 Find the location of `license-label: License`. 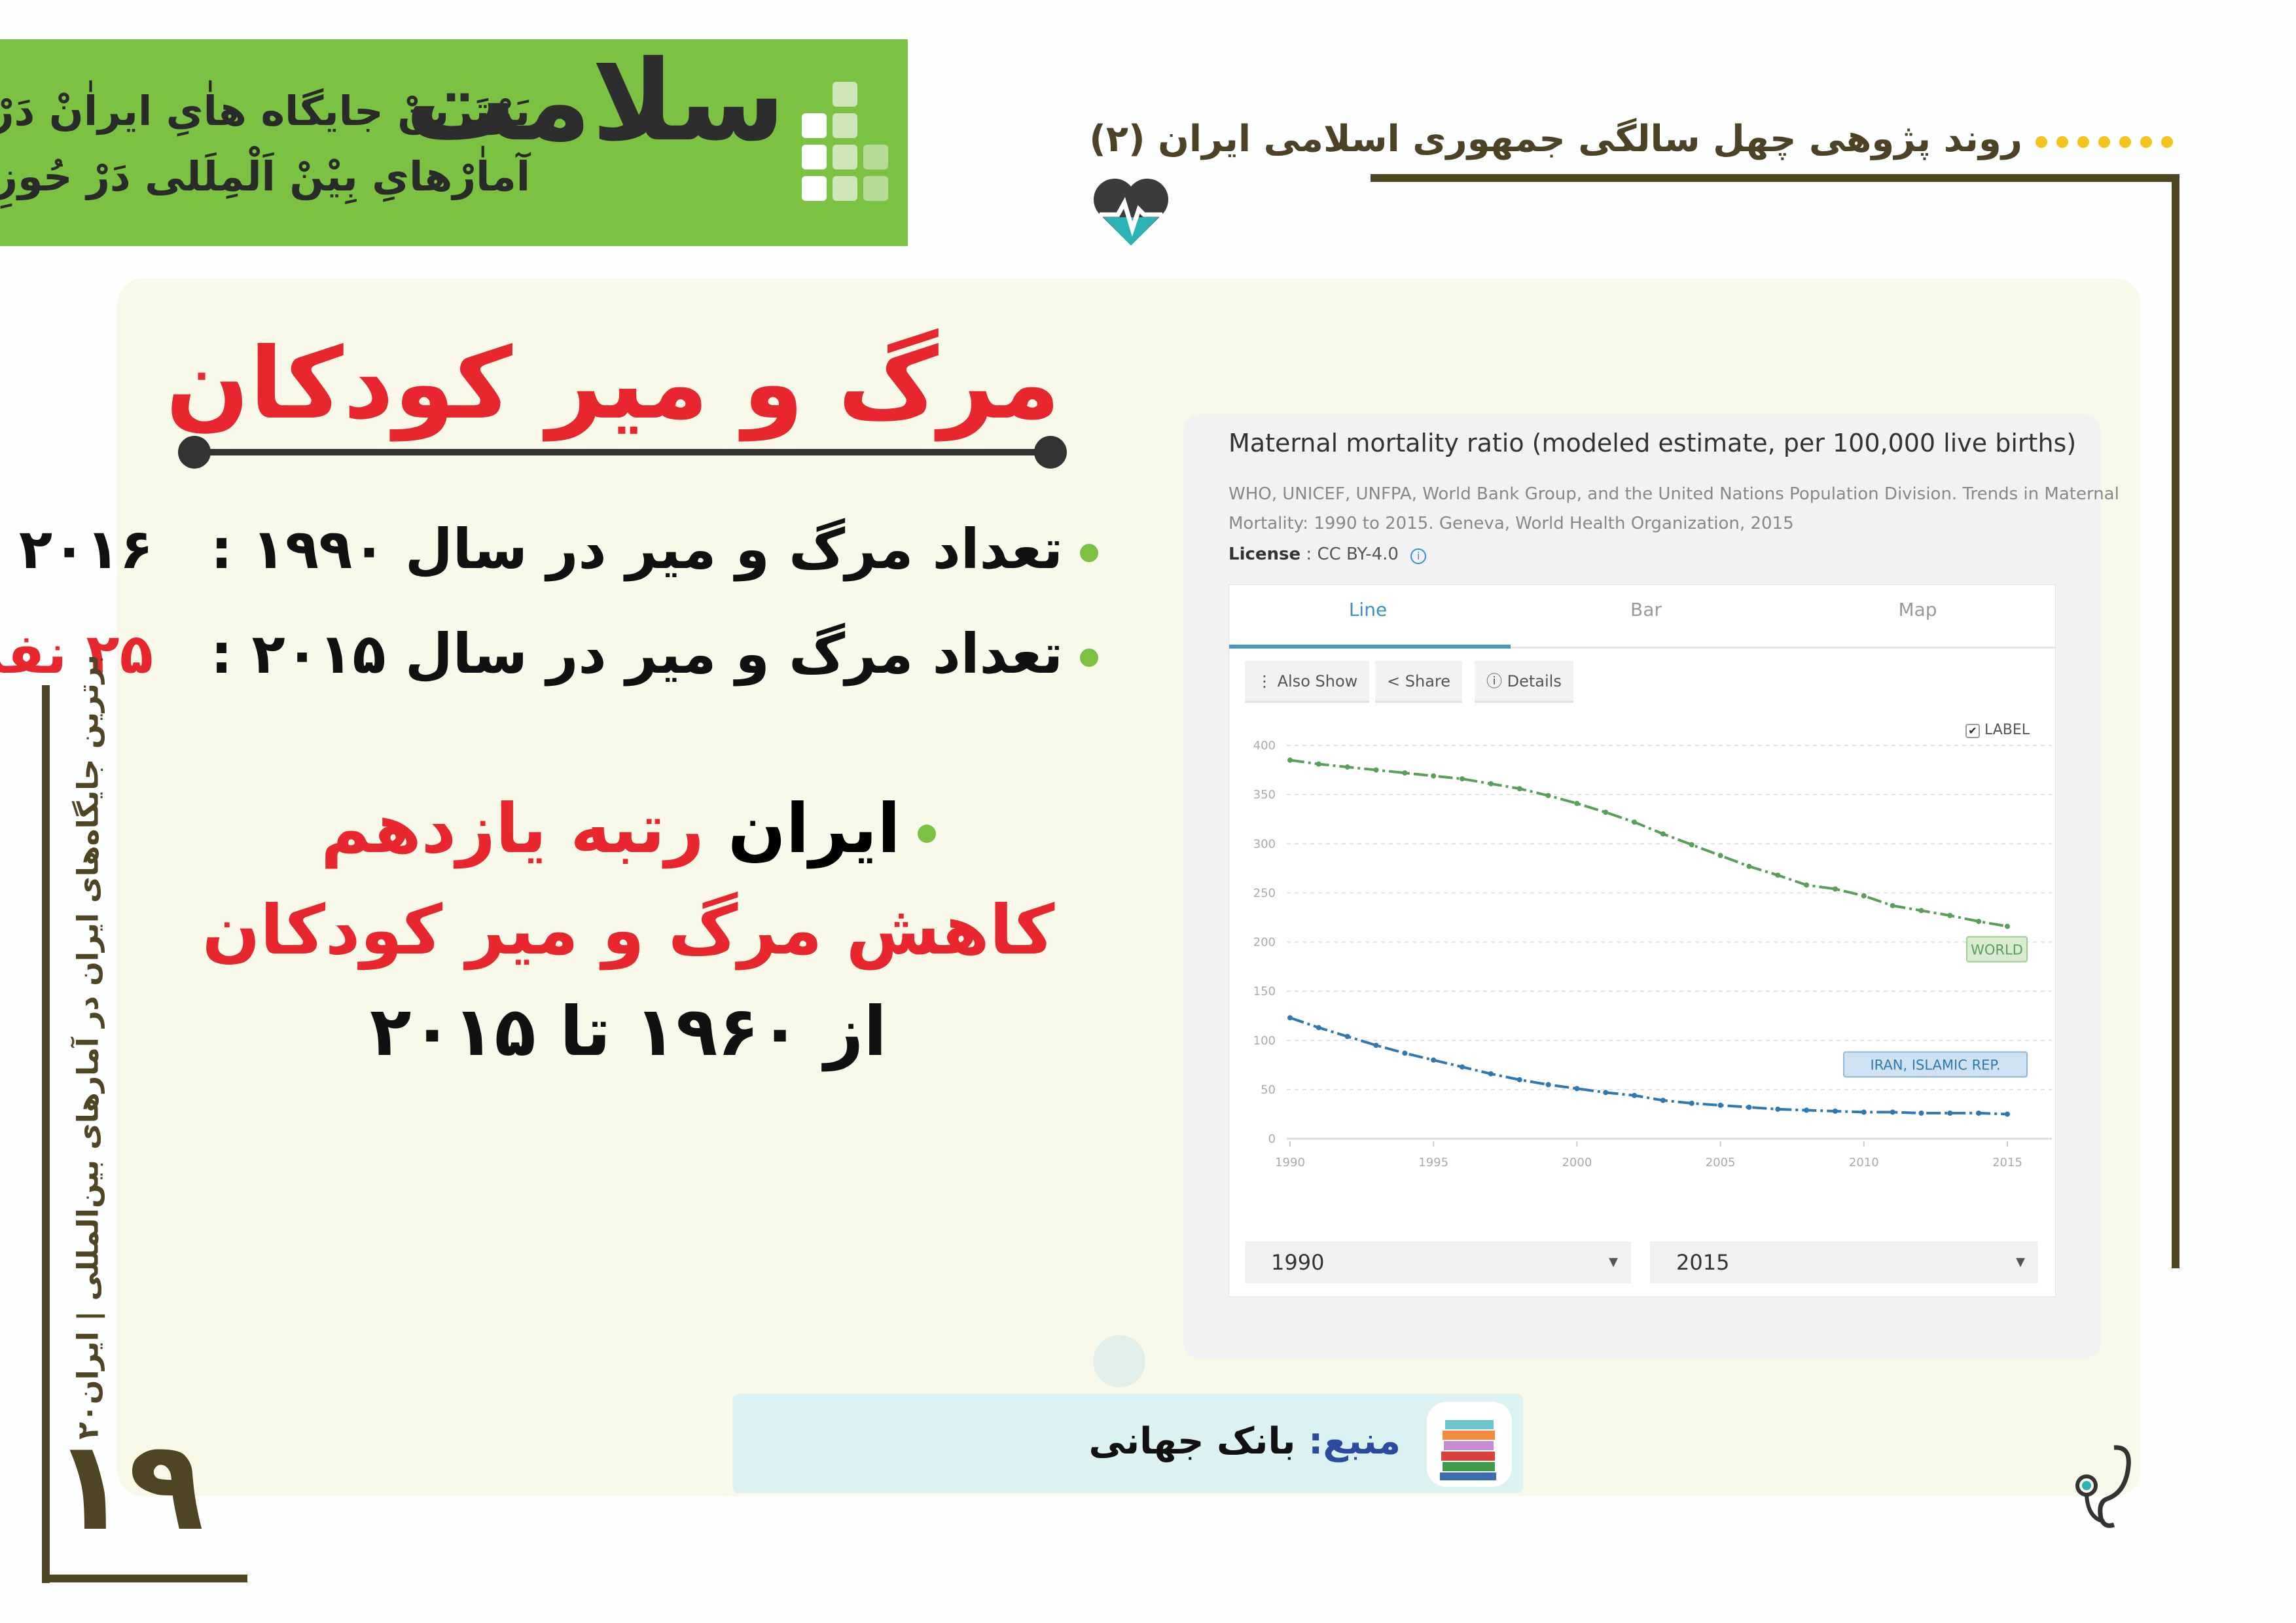

license-label: License is located at coordinates (1265, 554).